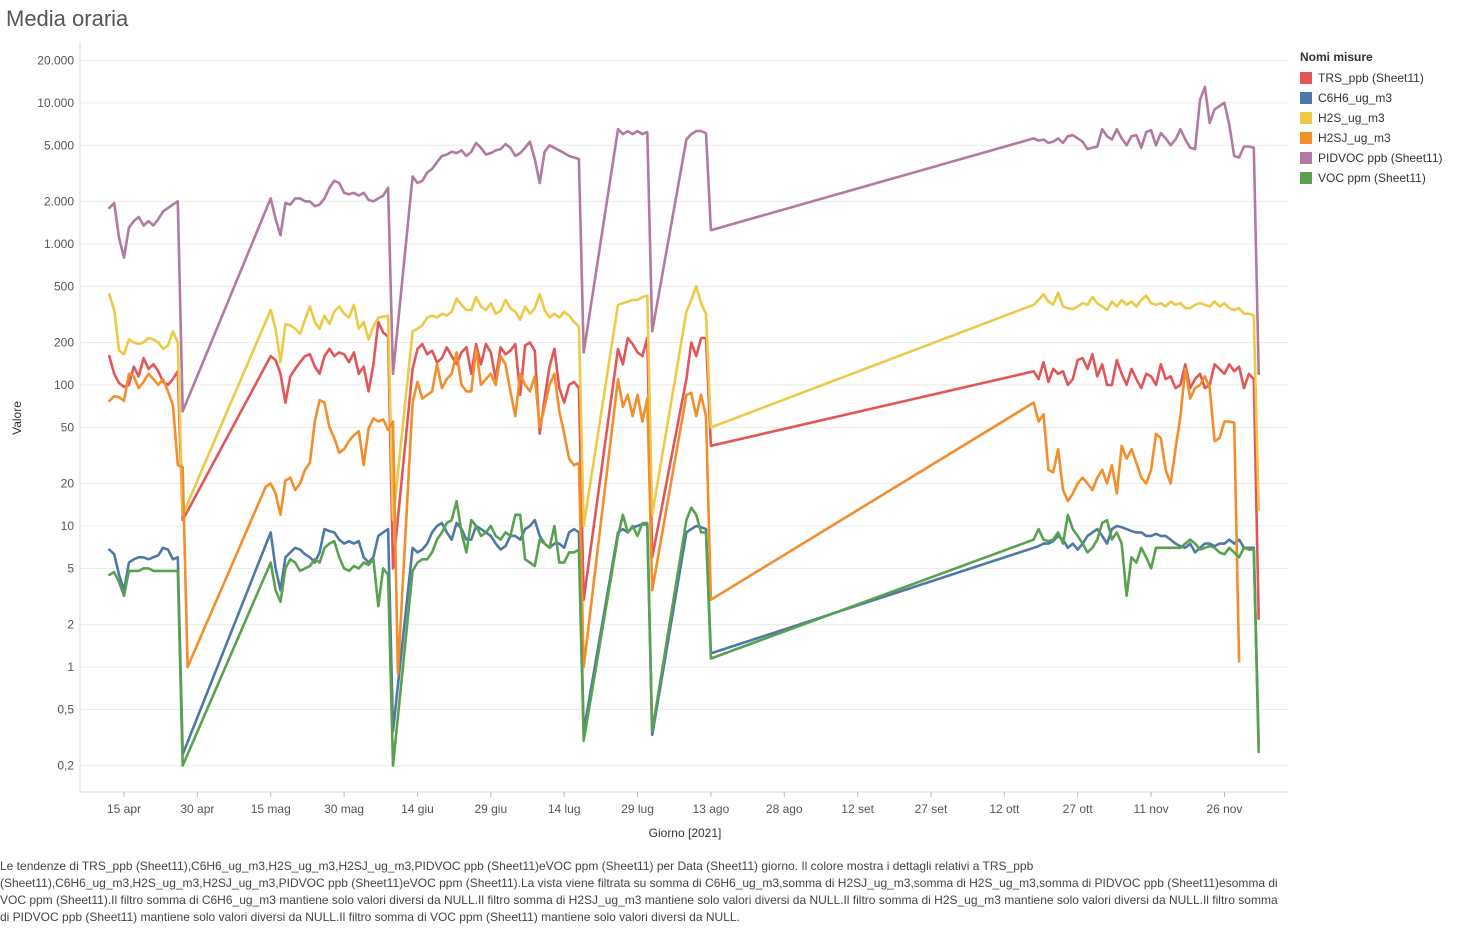 The height and width of the screenshot is (929, 1462). I want to click on y-tick-label: 10.000, so click(55, 103).